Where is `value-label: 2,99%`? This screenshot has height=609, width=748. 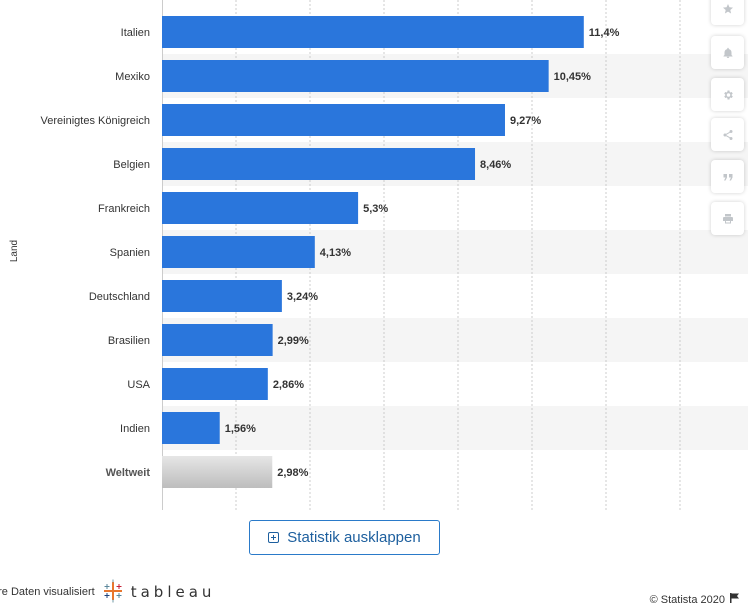
value-label: 2,99% is located at coordinates (293, 341).